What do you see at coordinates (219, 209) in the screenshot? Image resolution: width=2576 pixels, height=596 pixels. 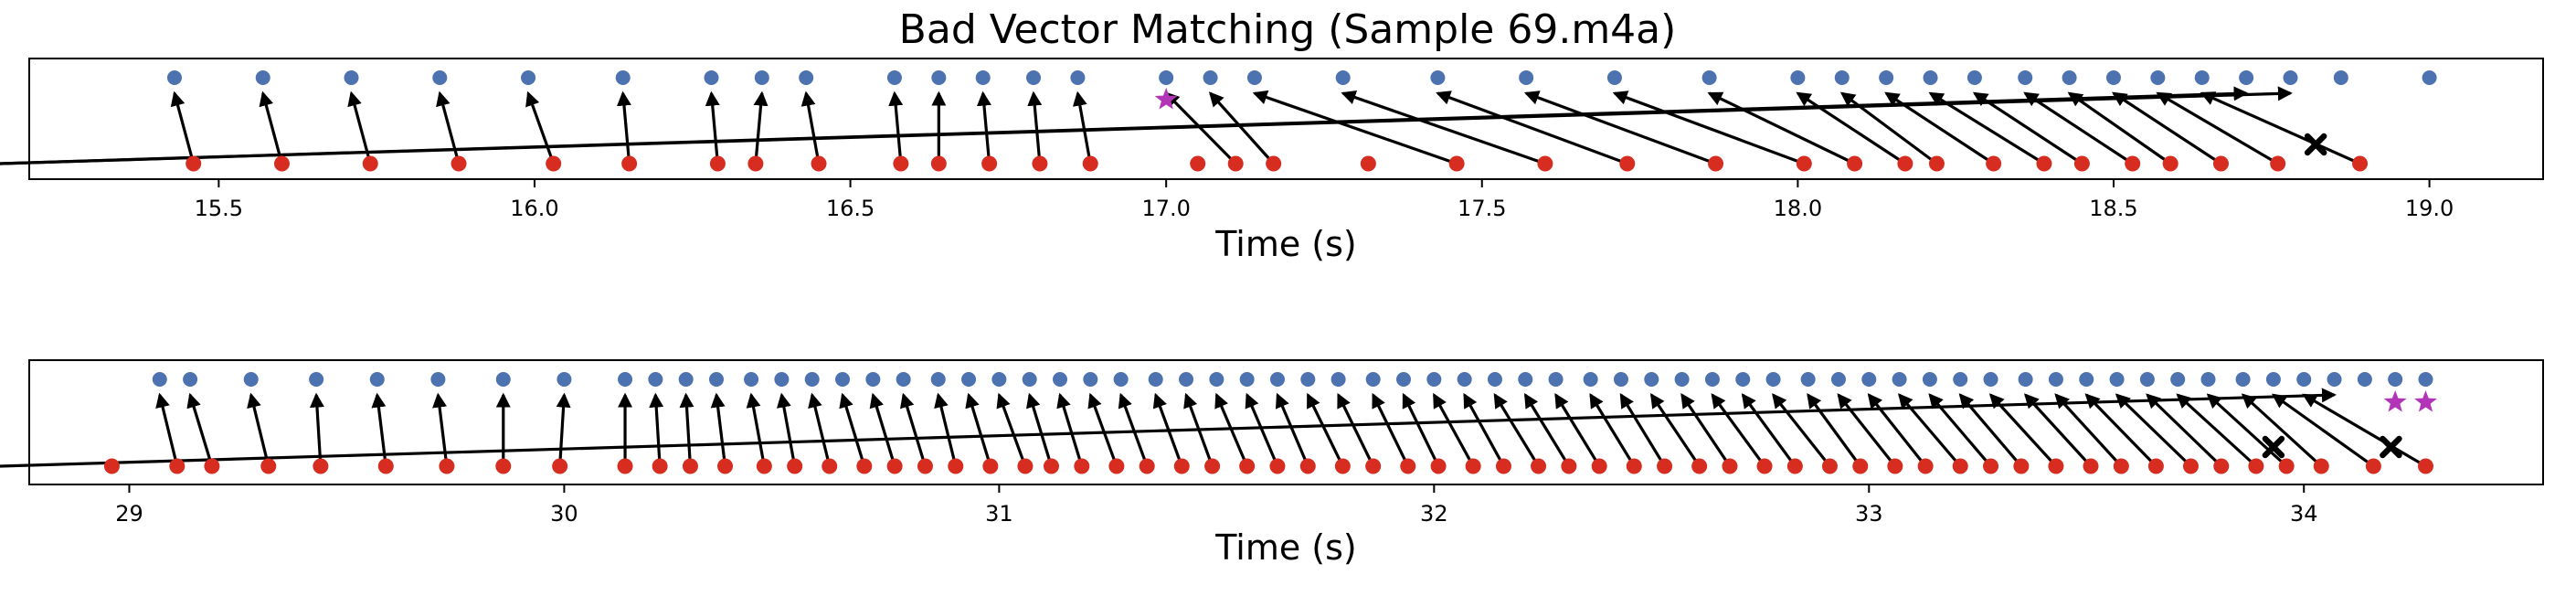 I see `x-tick-label: 15.5` at bounding box center [219, 209].